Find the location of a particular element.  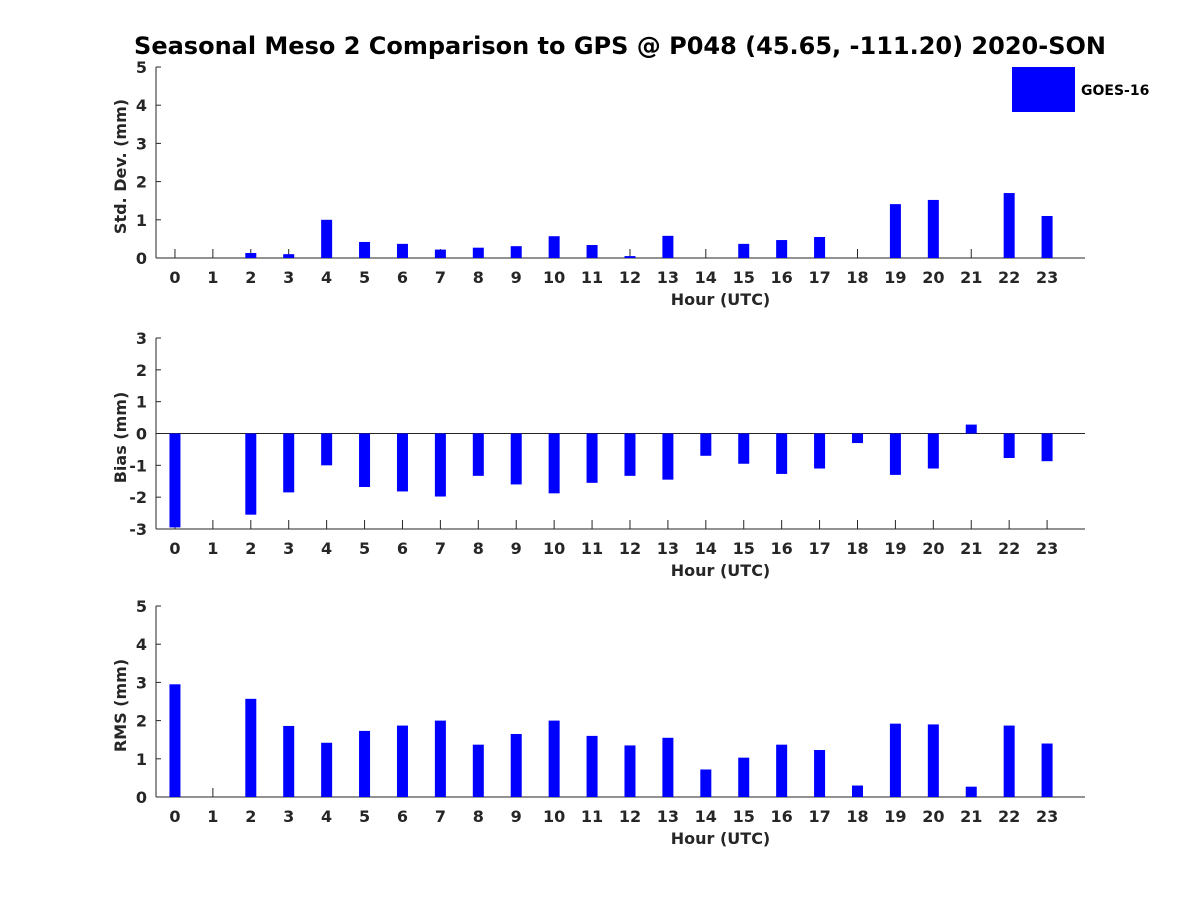

rms-ytick-label: 2 is located at coordinates (141, 721).